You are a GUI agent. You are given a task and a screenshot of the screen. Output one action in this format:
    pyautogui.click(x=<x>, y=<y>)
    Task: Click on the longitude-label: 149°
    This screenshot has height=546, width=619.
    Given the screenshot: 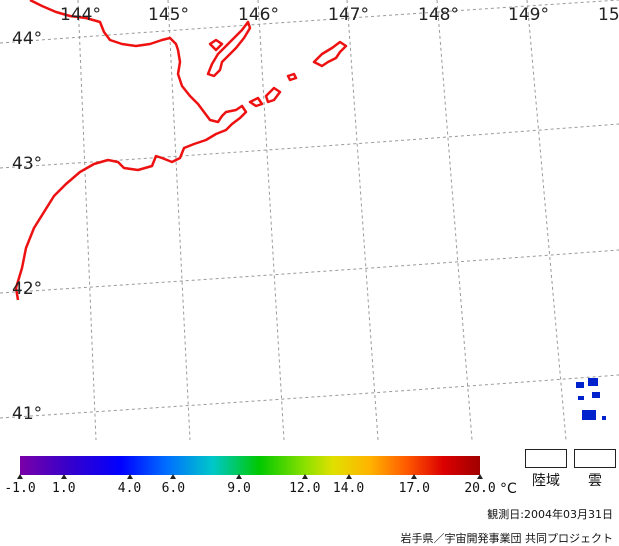 What is the action you would take?
    pyautogui.click(x=528, y=15)
    